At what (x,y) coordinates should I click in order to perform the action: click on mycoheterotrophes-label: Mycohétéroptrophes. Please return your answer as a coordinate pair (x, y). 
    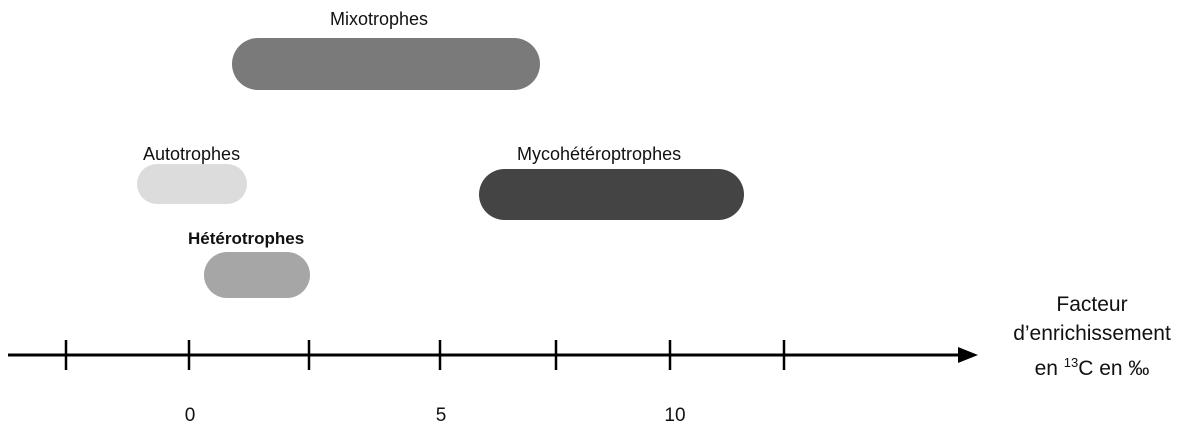
    Looking at the image, I should click on (599, 154).